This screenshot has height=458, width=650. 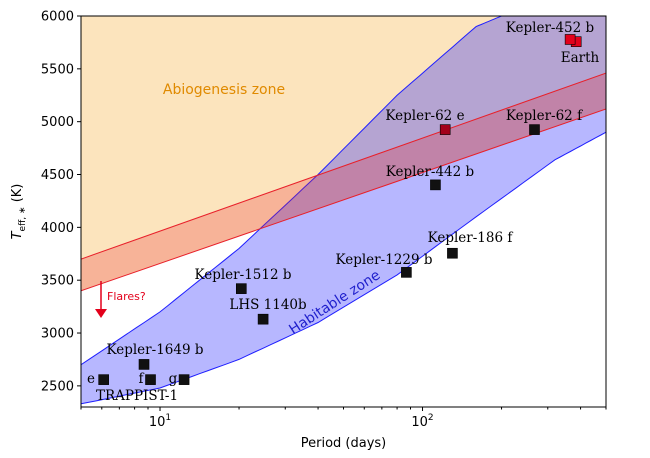 I want to click on marker-f, so click(x=150, y=379).